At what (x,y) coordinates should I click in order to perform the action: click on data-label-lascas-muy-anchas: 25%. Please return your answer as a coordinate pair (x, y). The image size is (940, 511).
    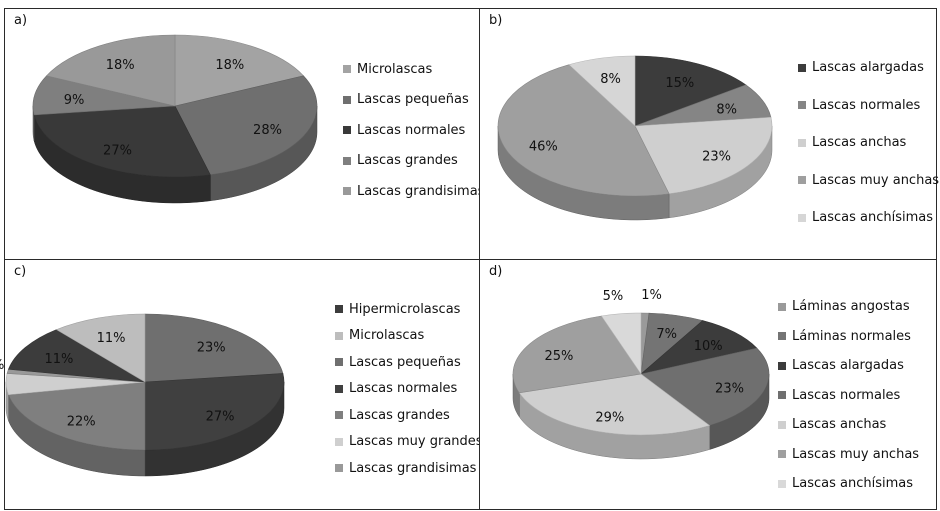
    Looking at the image, I should click on (558, 356).